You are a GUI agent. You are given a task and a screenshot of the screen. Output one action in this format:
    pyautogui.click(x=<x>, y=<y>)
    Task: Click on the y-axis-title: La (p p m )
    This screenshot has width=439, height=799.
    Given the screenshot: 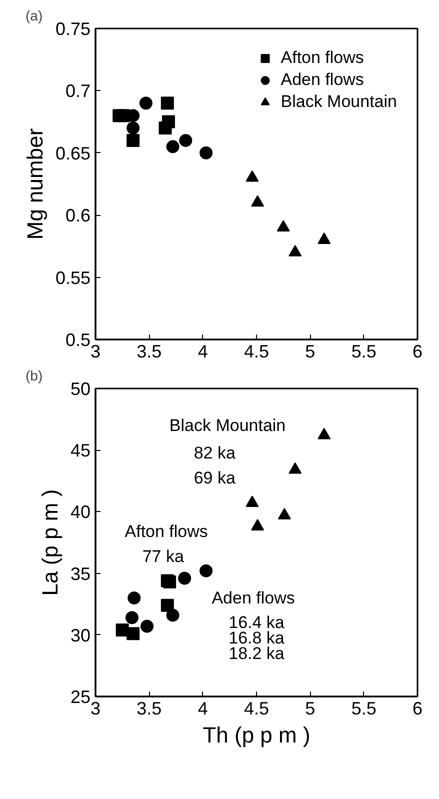 What is the action you would take?
    pyautogui.click(x=49, y=542)
    